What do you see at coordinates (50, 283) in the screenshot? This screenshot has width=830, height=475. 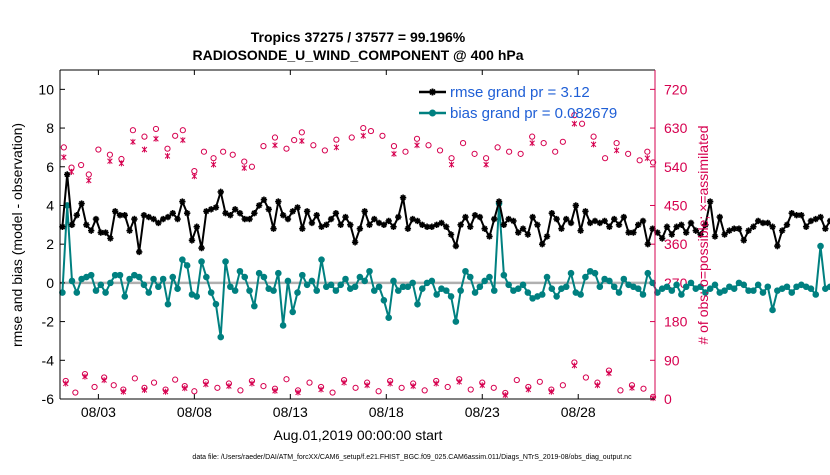 I see `y-tick-label-left: 0` at bounding box center [50, 283].